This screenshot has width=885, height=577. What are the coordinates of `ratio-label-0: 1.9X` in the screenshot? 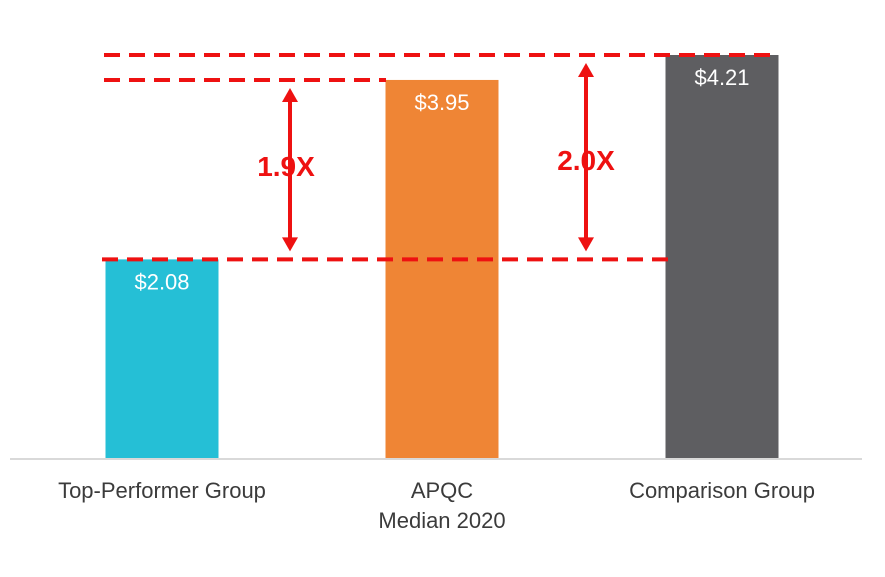 It's located at (286, 166).